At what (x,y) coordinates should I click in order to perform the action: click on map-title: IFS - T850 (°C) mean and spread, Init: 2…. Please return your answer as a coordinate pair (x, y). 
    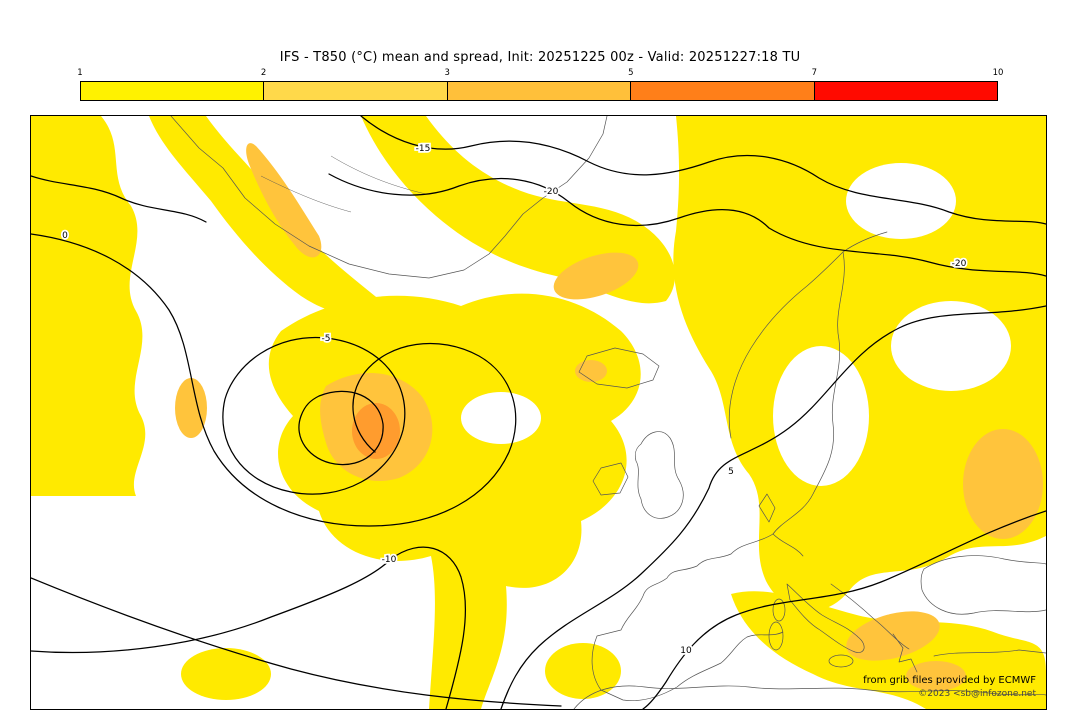
    Looking at the image, I should click on (540, 57).